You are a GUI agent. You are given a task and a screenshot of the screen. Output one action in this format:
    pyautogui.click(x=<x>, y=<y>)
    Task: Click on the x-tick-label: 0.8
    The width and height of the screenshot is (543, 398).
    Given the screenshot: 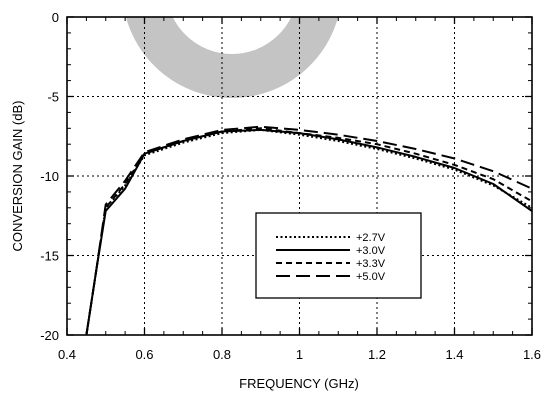 What is the action you would take?
    pyautogui.click(x=222, y=354)
    